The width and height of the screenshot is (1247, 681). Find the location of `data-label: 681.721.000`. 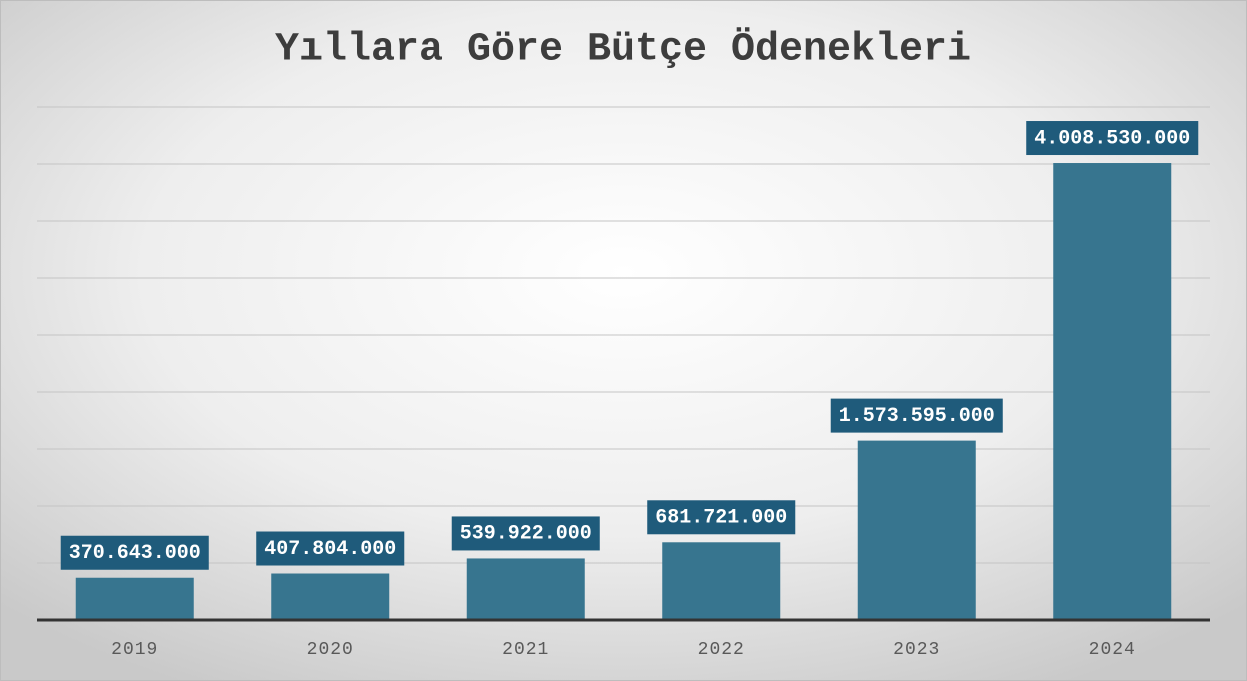

data-label: 681.721.000 is located at coordinates (721, 518).